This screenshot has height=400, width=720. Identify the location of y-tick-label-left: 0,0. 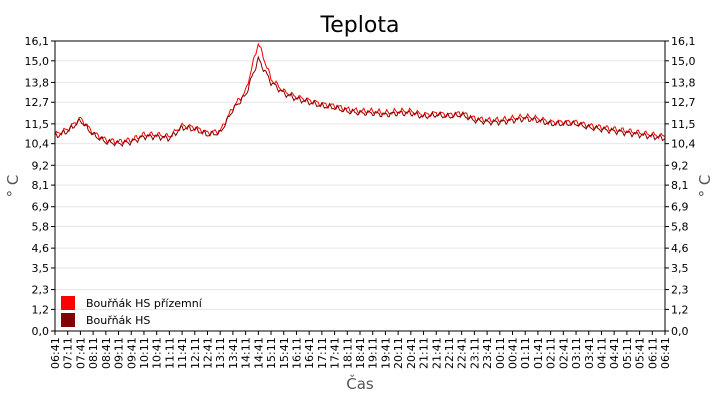
(41, 331).